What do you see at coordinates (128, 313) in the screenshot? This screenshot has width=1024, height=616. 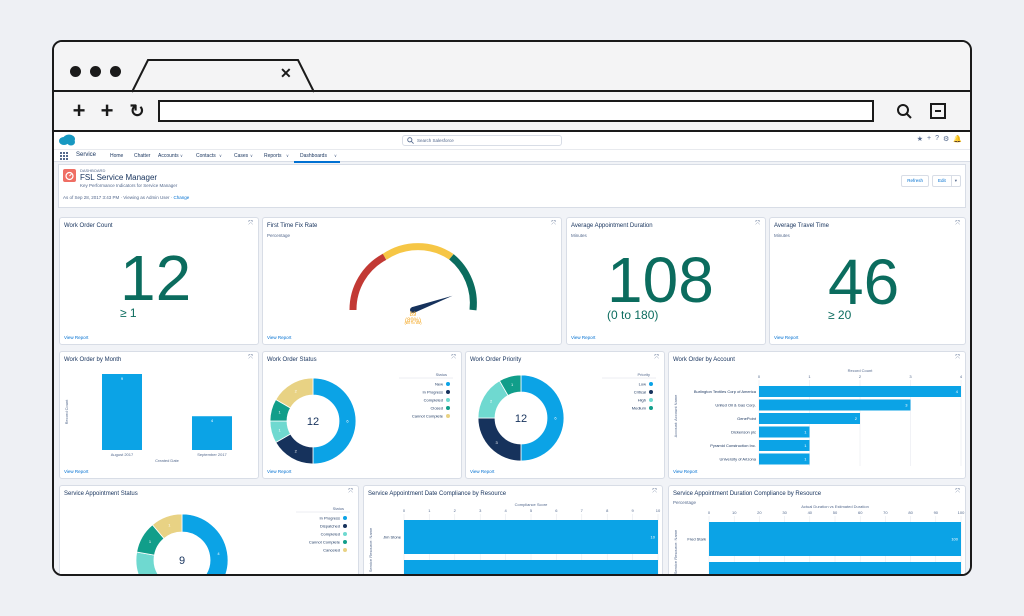 I see `metric-target: ≥ 1` at bounding box center [128, 313].